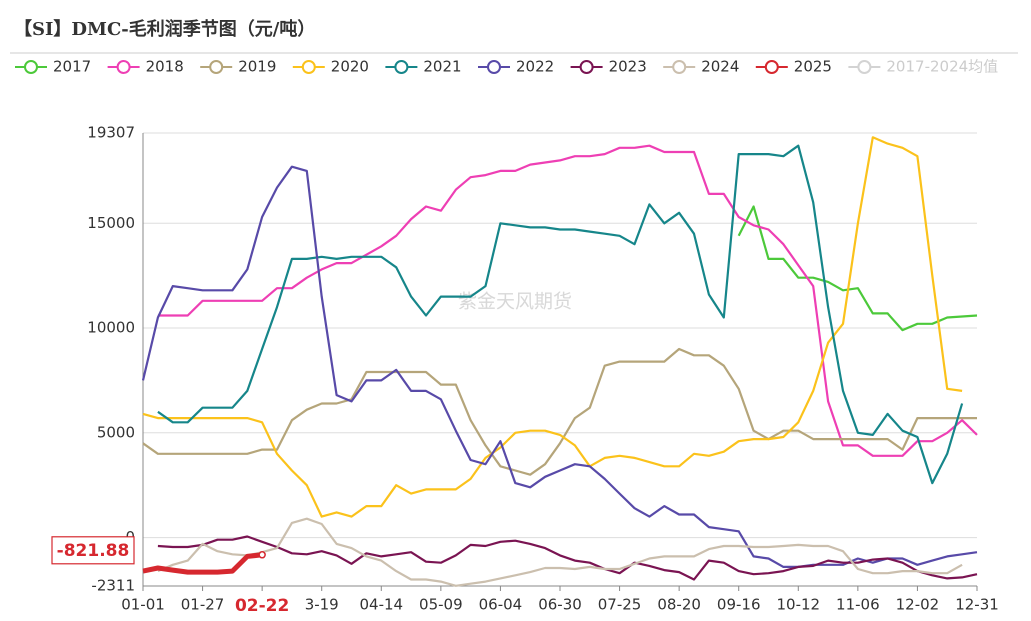  Describe the element at coordinates (813, 67) in the screenshot. I see `legend-label: 2025` at that location.